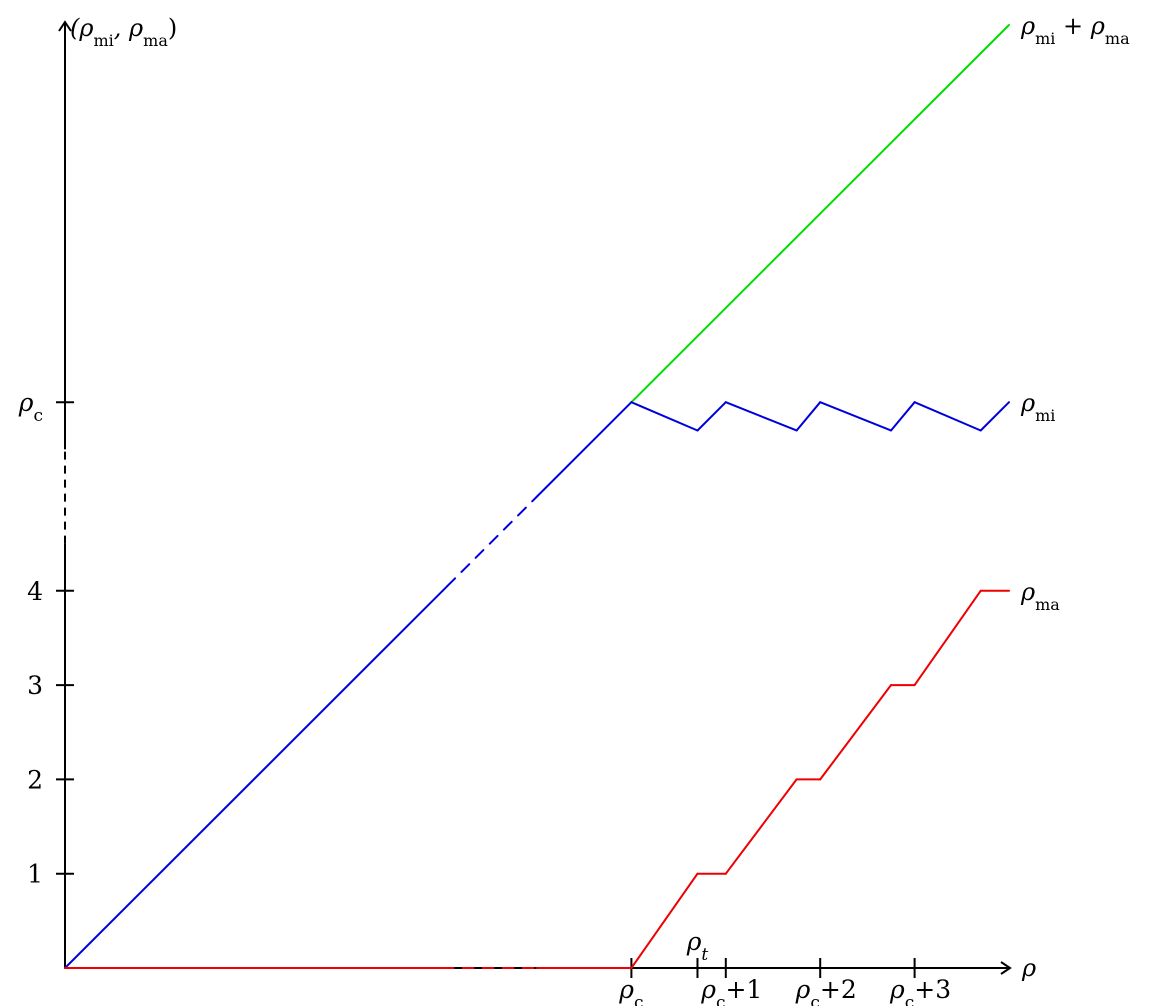 Image resolution: width=1152 pixels, height=1006 pixels. What do you see at coordinates (920, 990) in the screenshot?
I see `x-tick-label: ρc+3` at bounding box center [920, 990].